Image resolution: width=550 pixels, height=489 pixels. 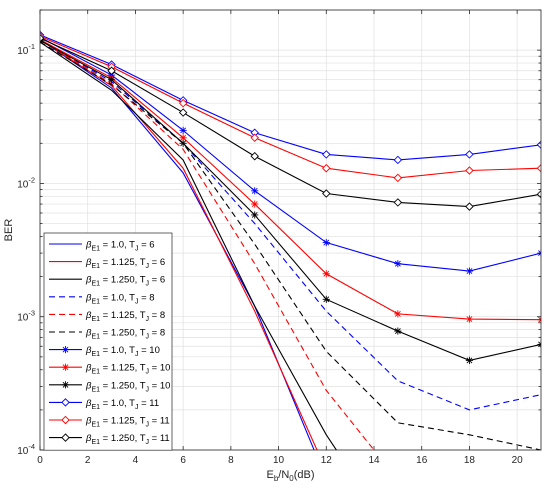 I want to click on legend-entry: βE1 = 1.250, TJ = 8, so click(x=107, y=334).